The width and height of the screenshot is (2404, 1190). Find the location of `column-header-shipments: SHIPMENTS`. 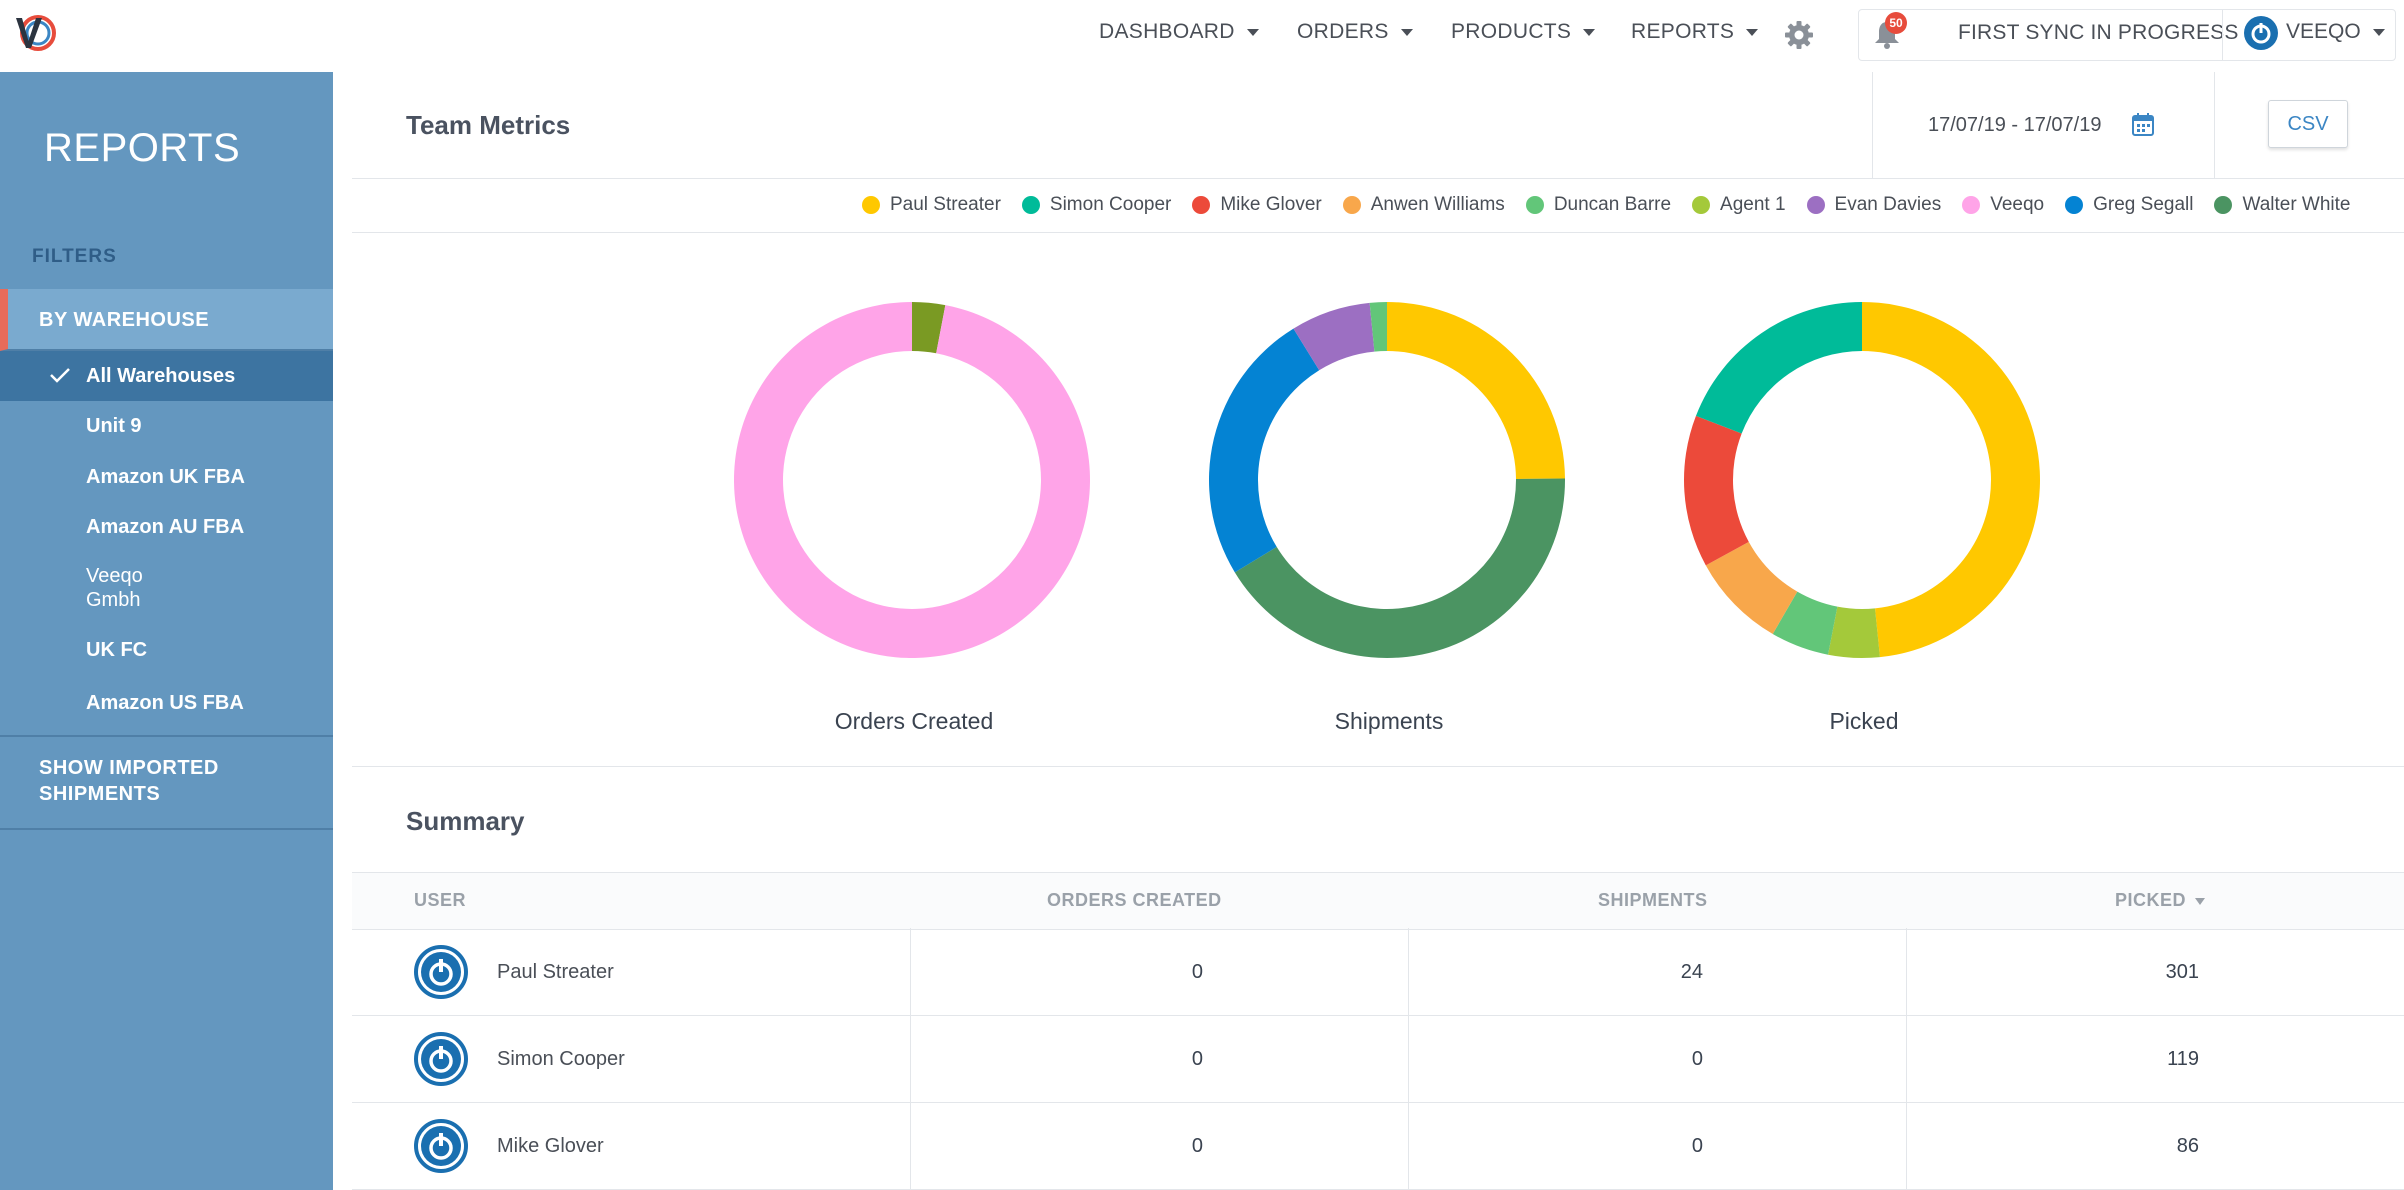

column-header-shipments: SHIPMENTS is located at coordinates (1653, 900).